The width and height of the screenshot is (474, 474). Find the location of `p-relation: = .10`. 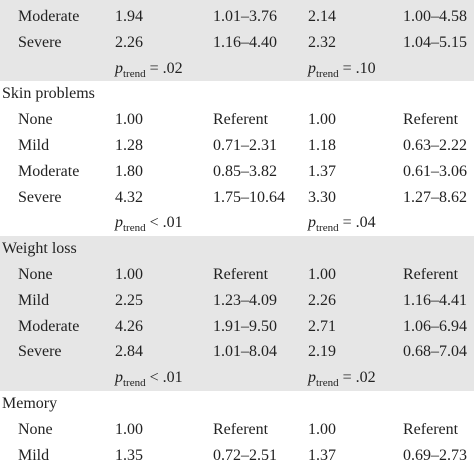

p-relation: = .10 is located at coordinates (359, 68).